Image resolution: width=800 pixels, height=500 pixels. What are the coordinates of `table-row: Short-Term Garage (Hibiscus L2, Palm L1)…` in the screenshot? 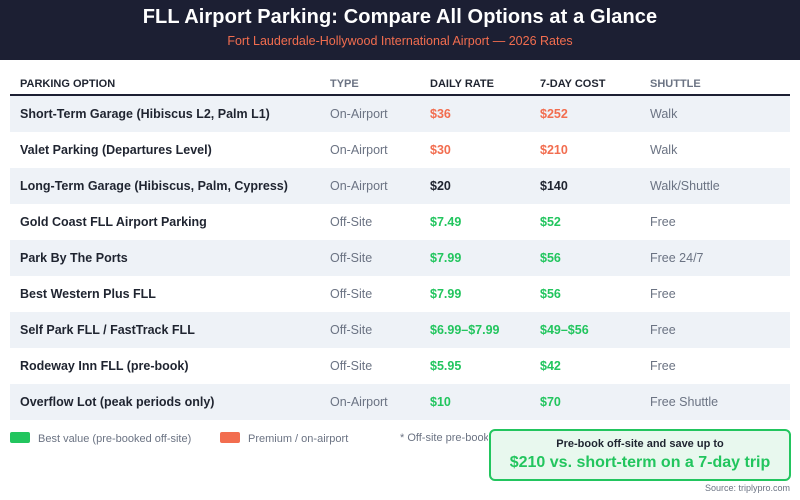 It's located at (400, 114).